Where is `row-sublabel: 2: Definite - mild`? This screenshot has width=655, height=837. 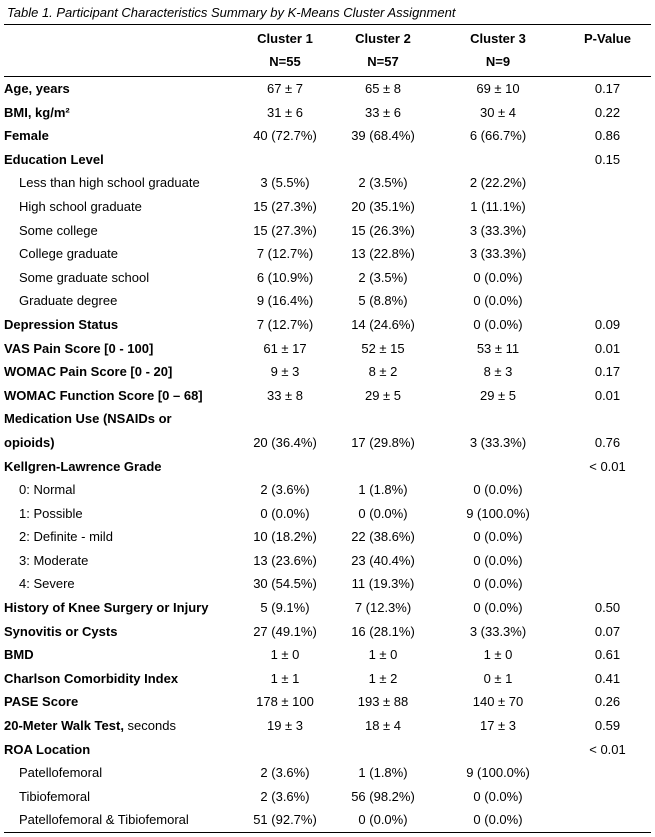
row-sublabel: 2: Definite - mild is located at coordinates (66, 537).